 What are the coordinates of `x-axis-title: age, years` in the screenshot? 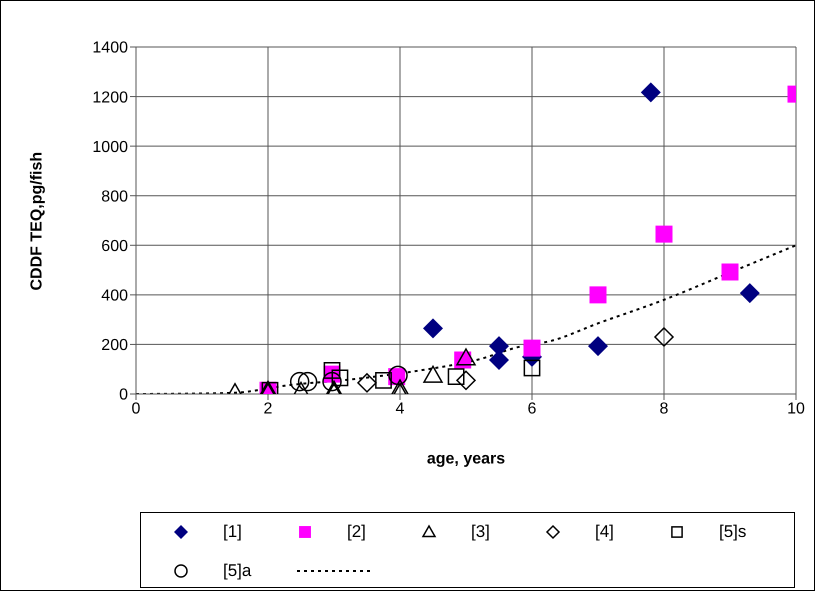 It's located at (466, 459).